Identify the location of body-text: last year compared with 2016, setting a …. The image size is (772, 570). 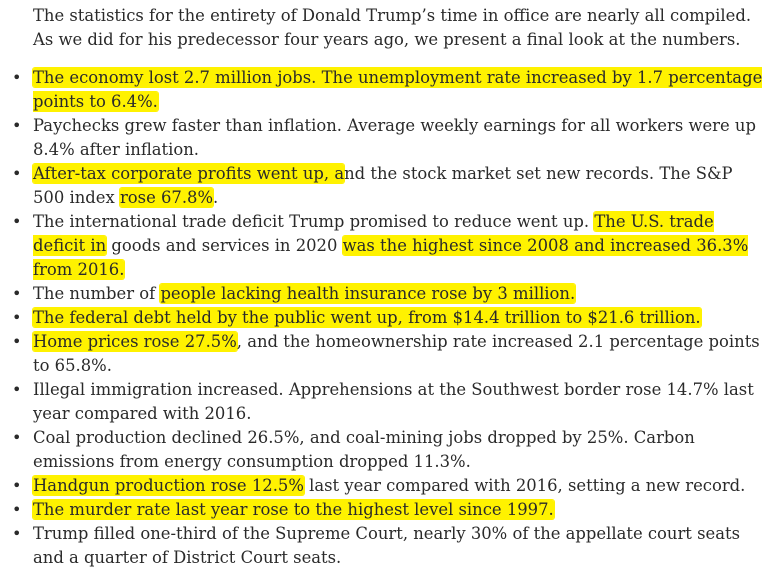
(524, 485).